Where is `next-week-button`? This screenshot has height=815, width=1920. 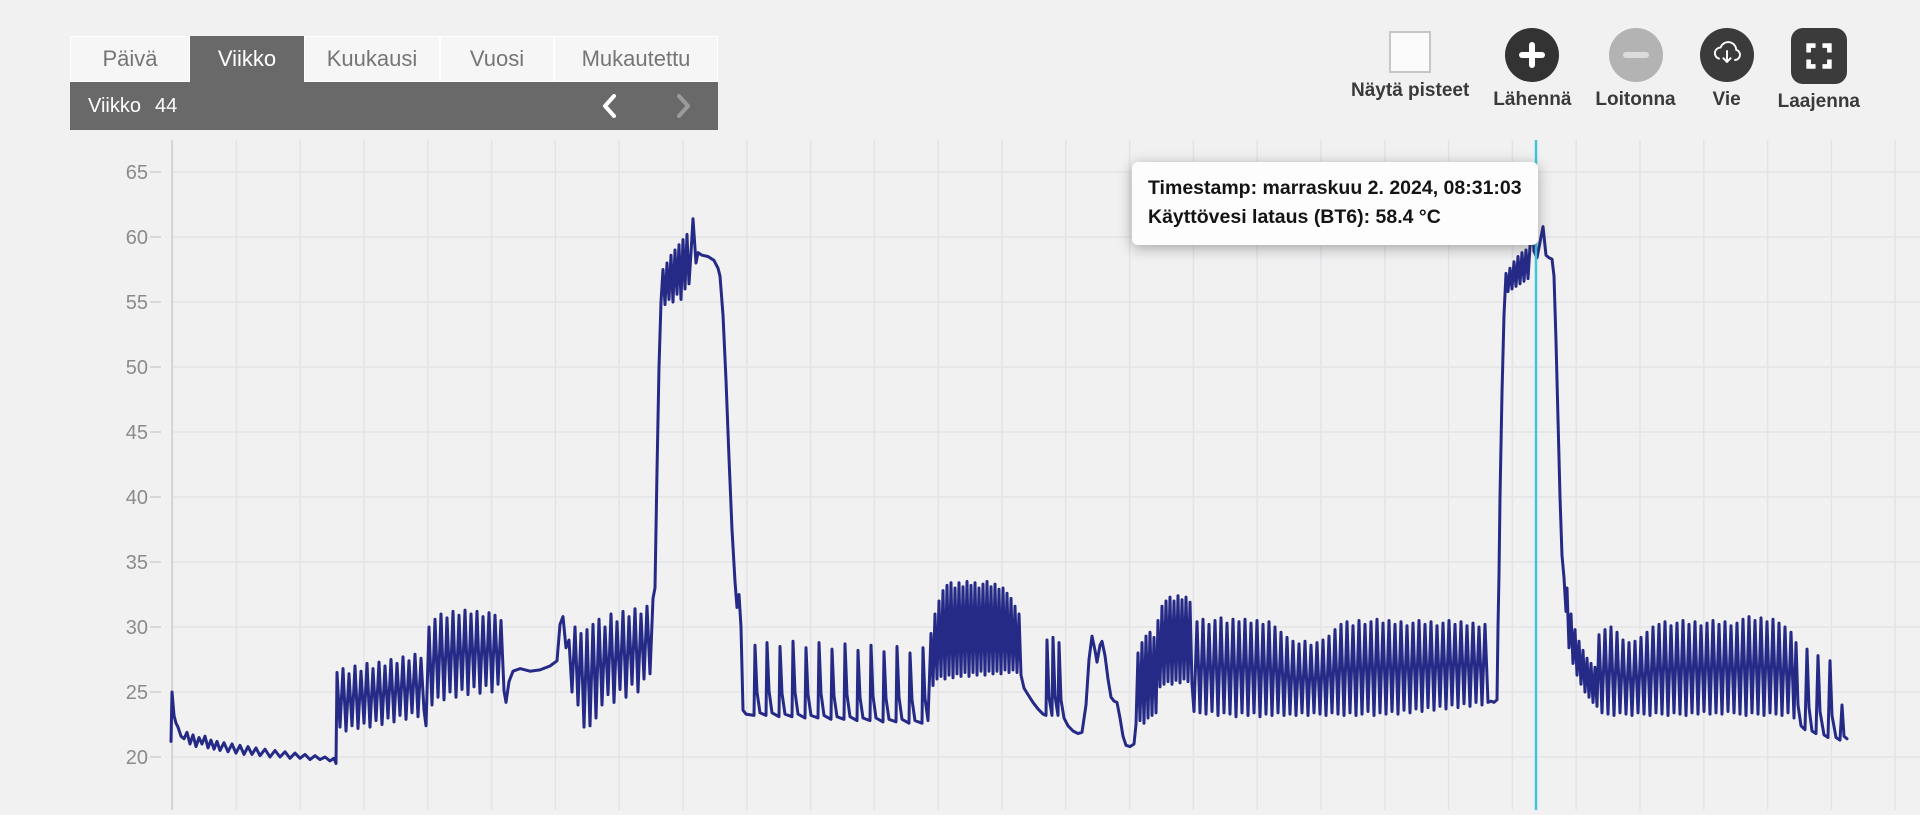
next-week-button is located at coordinates (683, 106).